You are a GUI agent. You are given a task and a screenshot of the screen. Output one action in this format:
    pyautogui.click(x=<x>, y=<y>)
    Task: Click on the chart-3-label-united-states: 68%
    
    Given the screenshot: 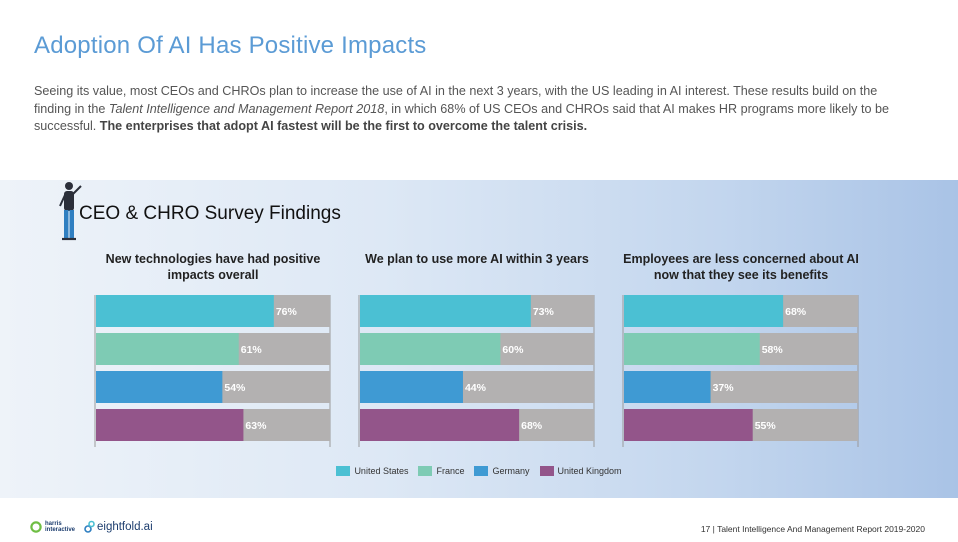 What is the action you would take?
    pyautogui.click(x=796, y=312)
    